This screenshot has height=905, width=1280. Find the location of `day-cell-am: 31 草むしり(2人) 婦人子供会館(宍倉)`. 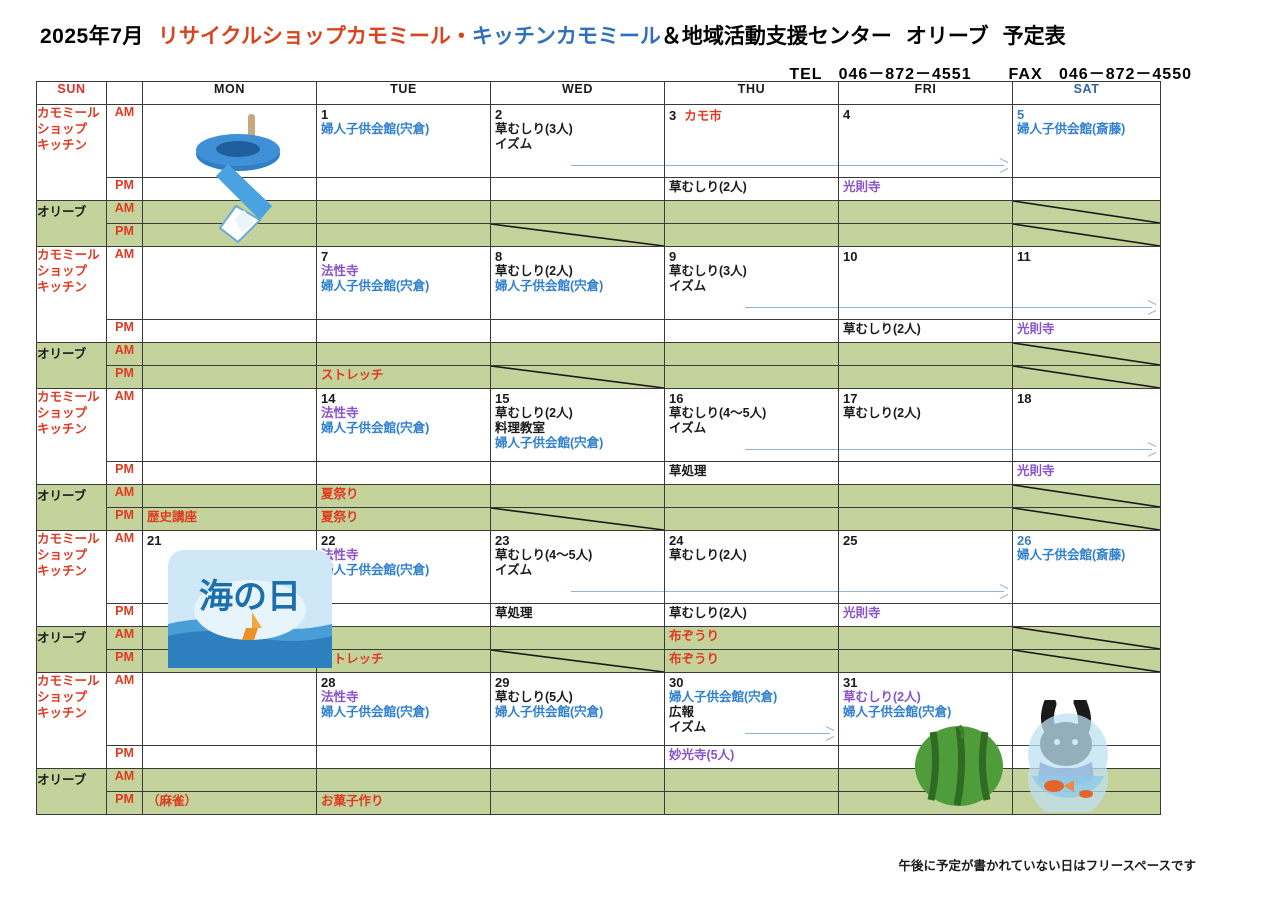

day-cell-am: 31 草むしり(2人) 婦人子供会館(宍倉) is located at coordinates (925, 709).